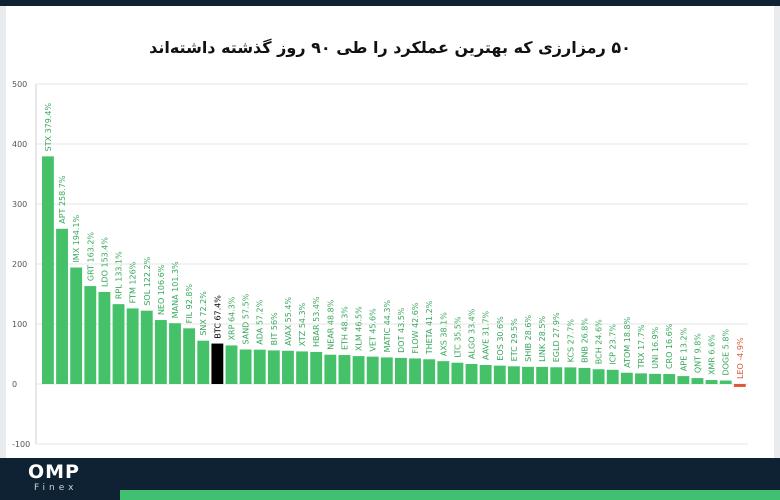 Image resolution: width=780 pixels, height=500 pixels. I want to click on bar-data-label: XMR 6.6%, so click(712, 354).